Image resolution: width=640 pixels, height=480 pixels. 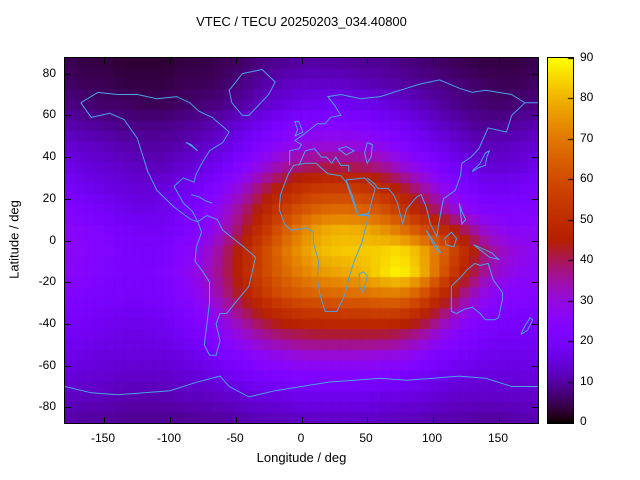 What do you see at coordinates (587, 57) in the screenshot?
I see `colorbar-tick-label: 90` at bounding box center [587, 57].